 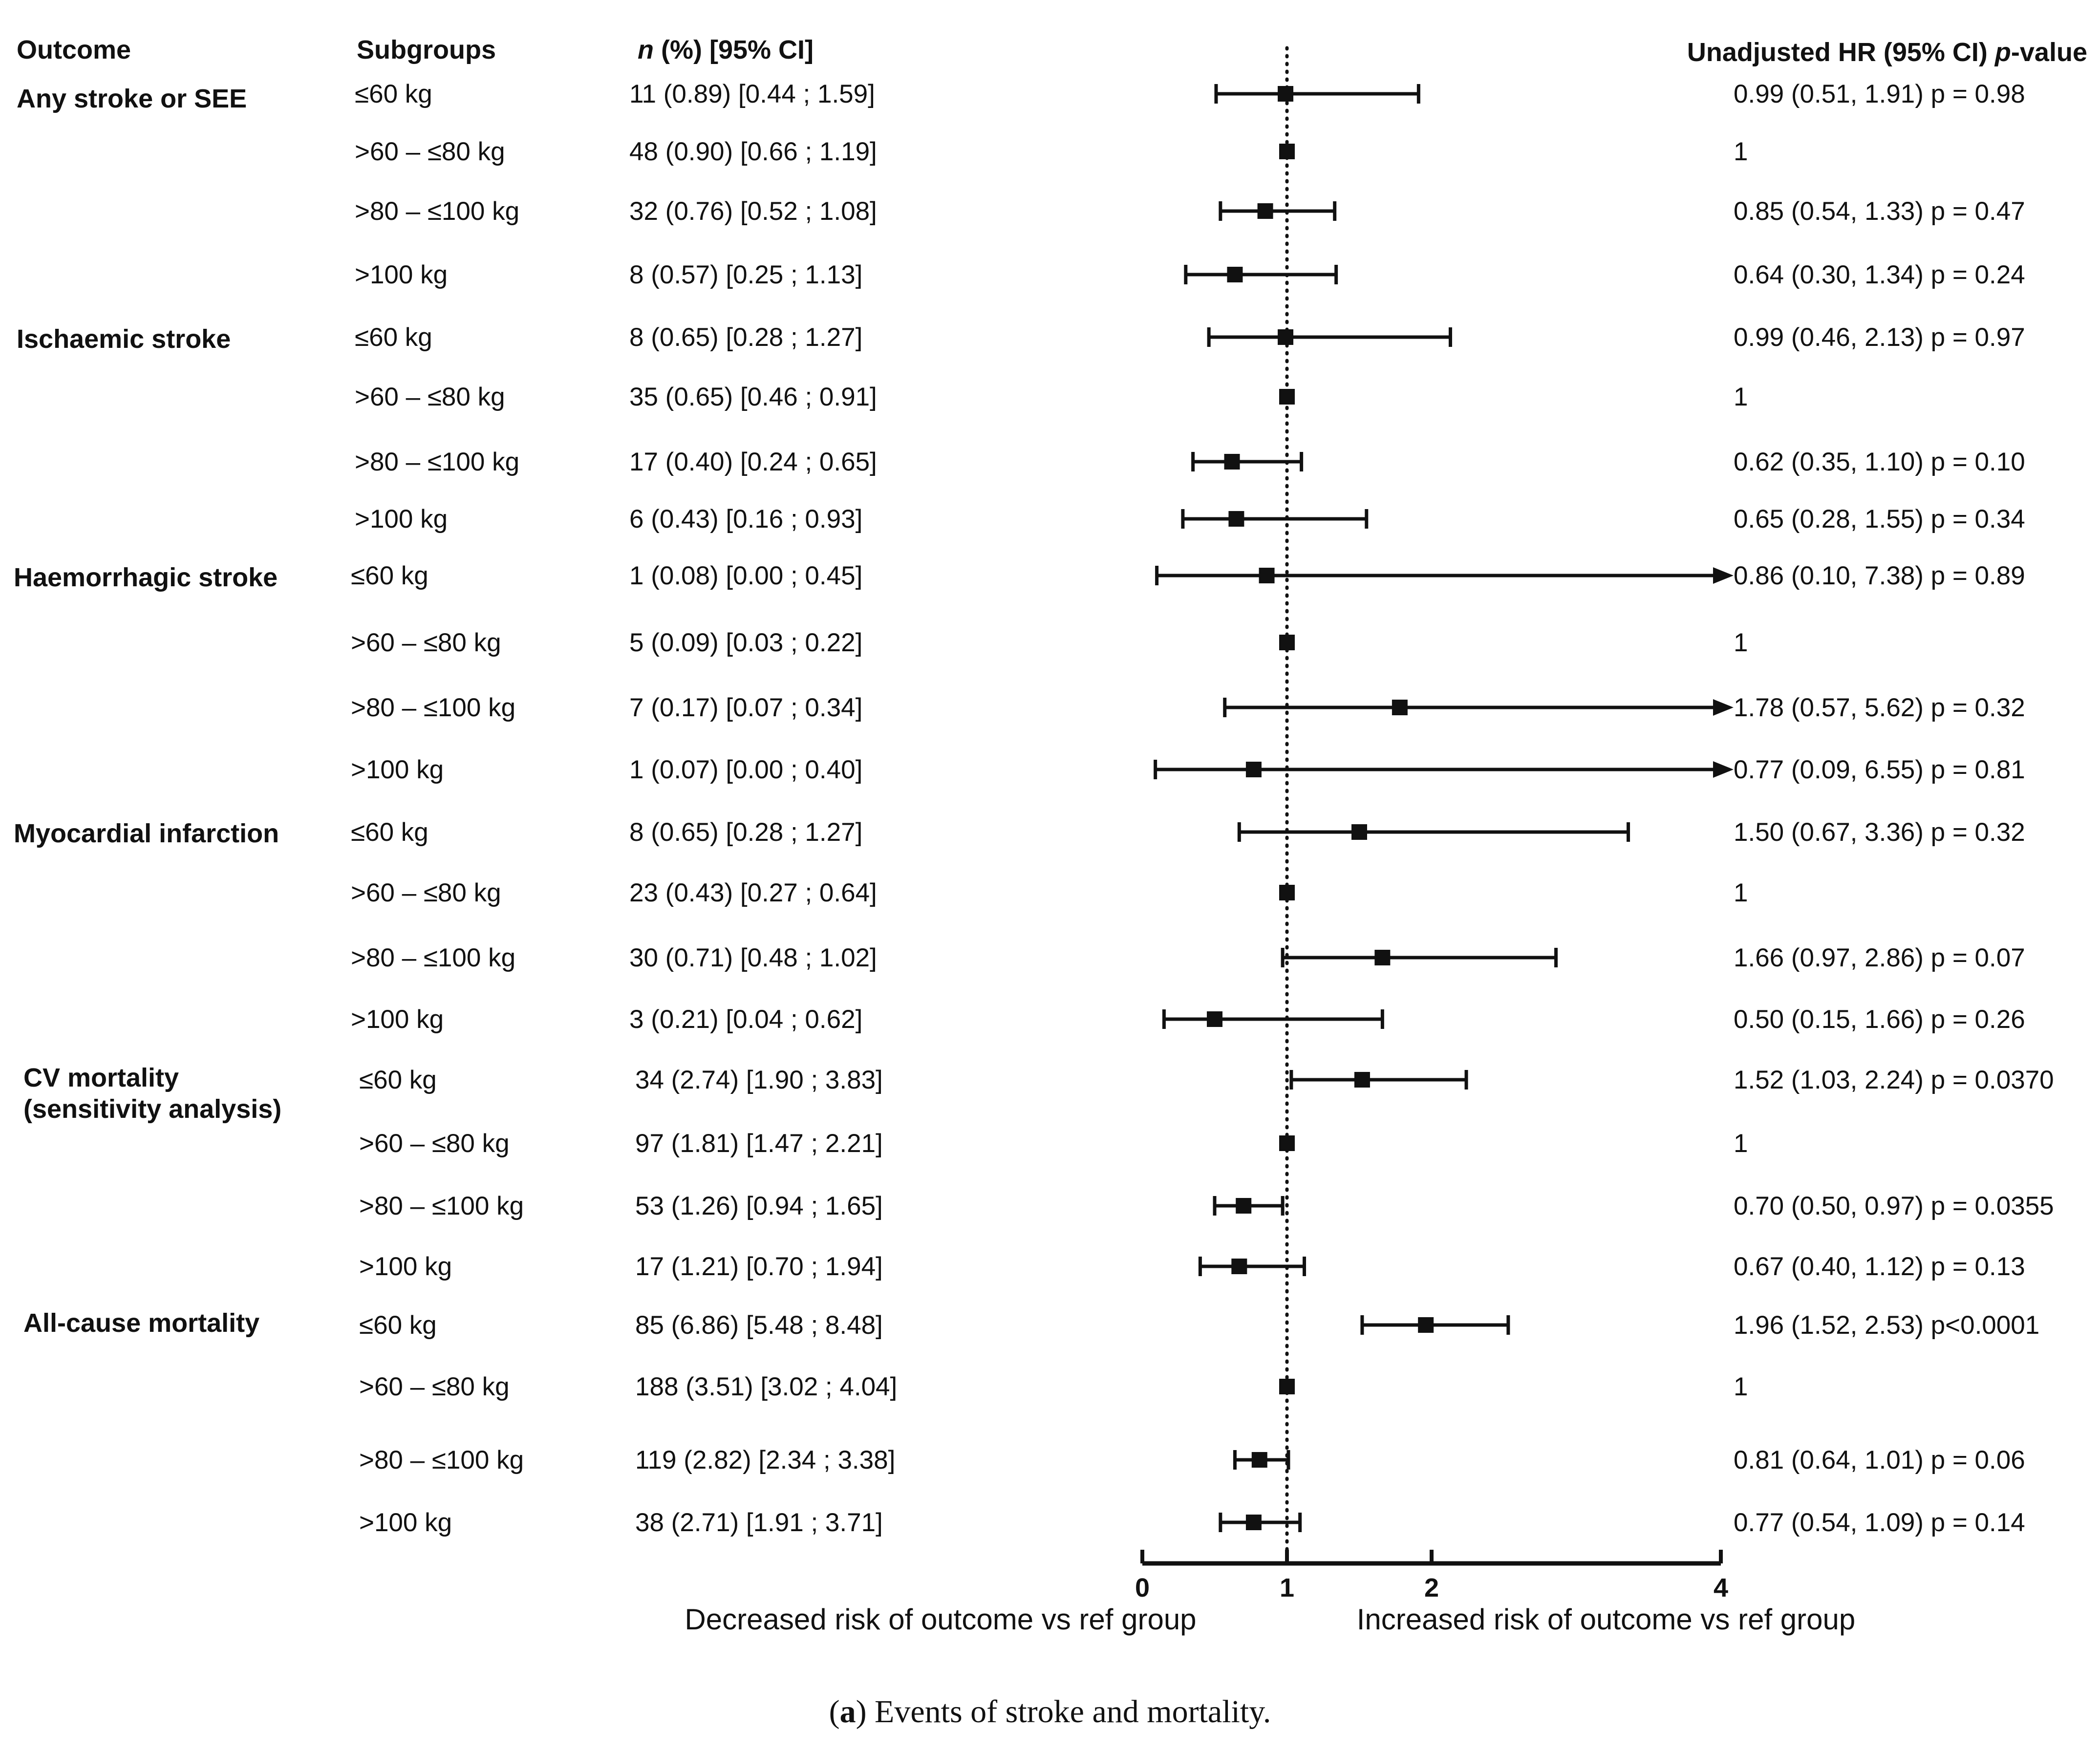 I want to click on caption-text: Events of stroke and mortality., so click(x=1069, y=1712).